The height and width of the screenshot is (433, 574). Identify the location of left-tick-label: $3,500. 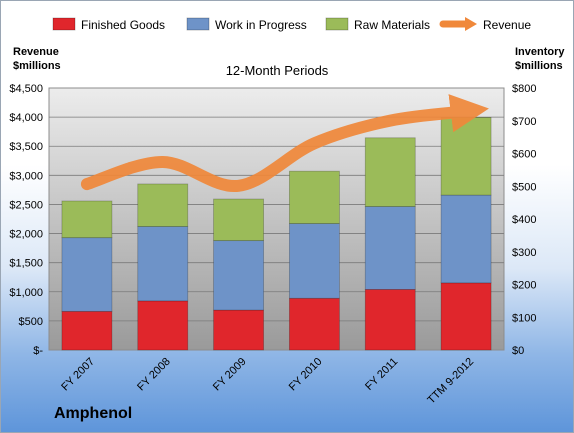
(26, 147).